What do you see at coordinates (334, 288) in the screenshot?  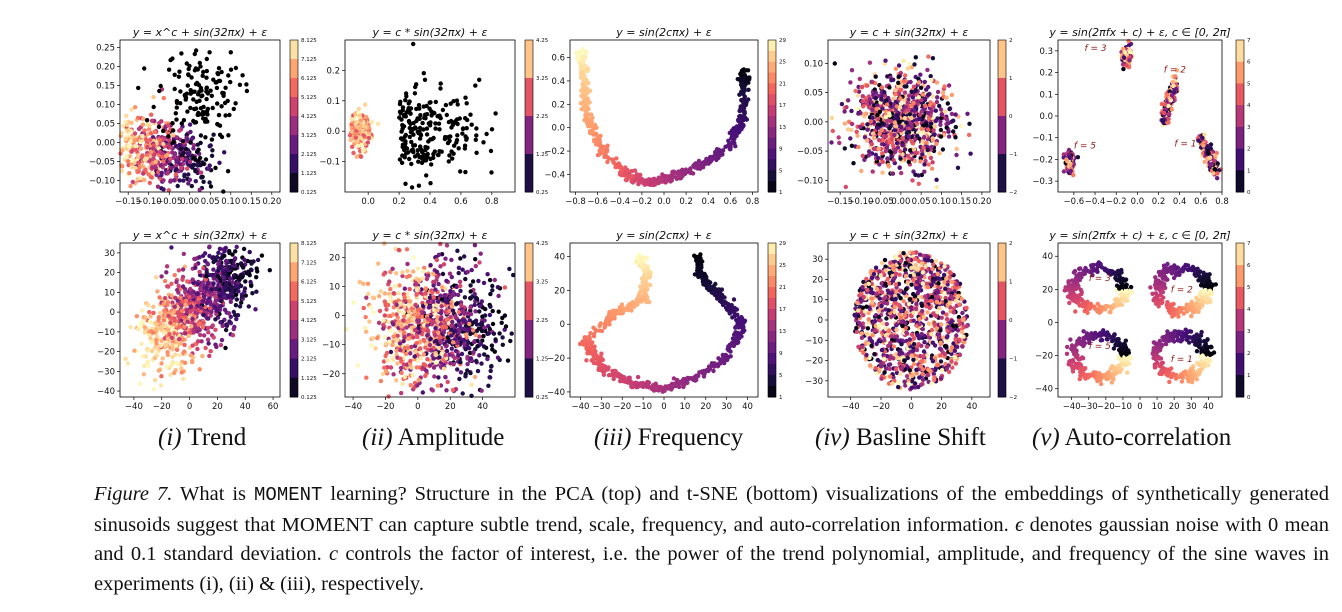 I see `y-tick-label: 10` at bounding box center [334, 288].